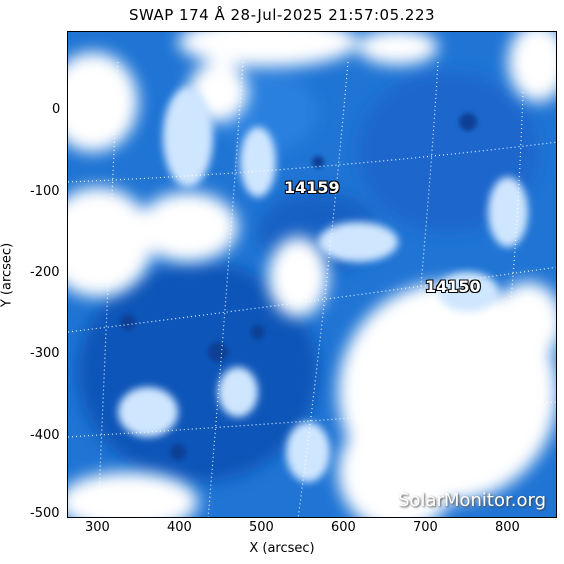  I want to click on x-tick-label: 800, so click(507, 527).